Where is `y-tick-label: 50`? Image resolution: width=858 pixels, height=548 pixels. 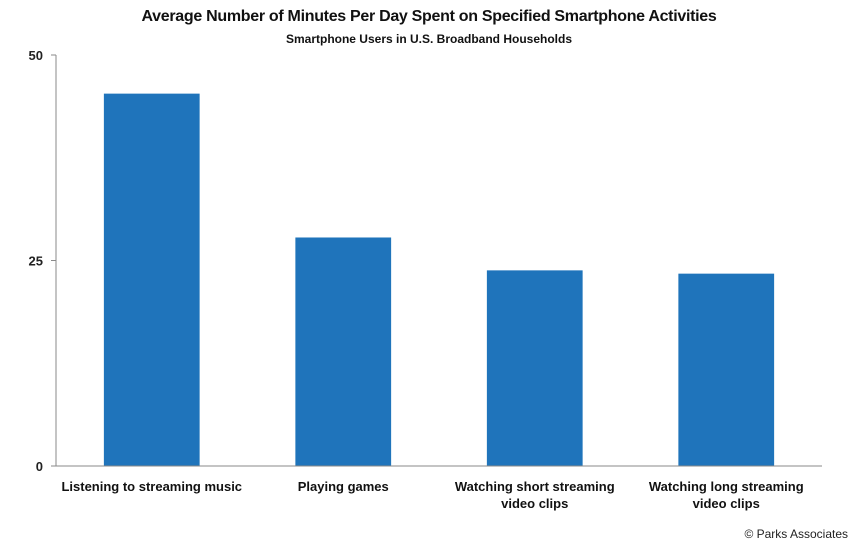
y-tick-label: 50 is located at coordinates (36, 55).